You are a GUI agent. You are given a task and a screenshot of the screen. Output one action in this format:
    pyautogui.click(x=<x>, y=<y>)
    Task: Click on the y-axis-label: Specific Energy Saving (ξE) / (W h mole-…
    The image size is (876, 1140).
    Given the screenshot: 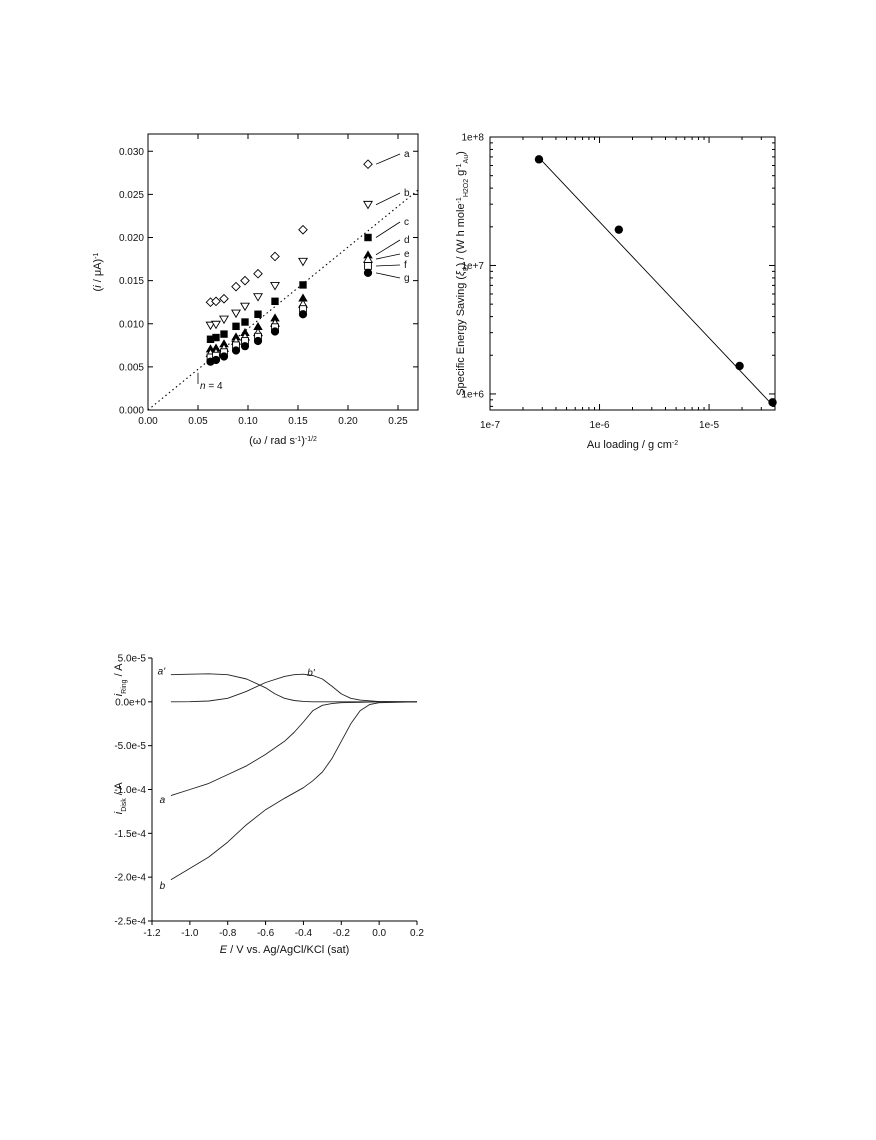 What is the action you would take?
    pyautogui.click(x=462, y=273)
    